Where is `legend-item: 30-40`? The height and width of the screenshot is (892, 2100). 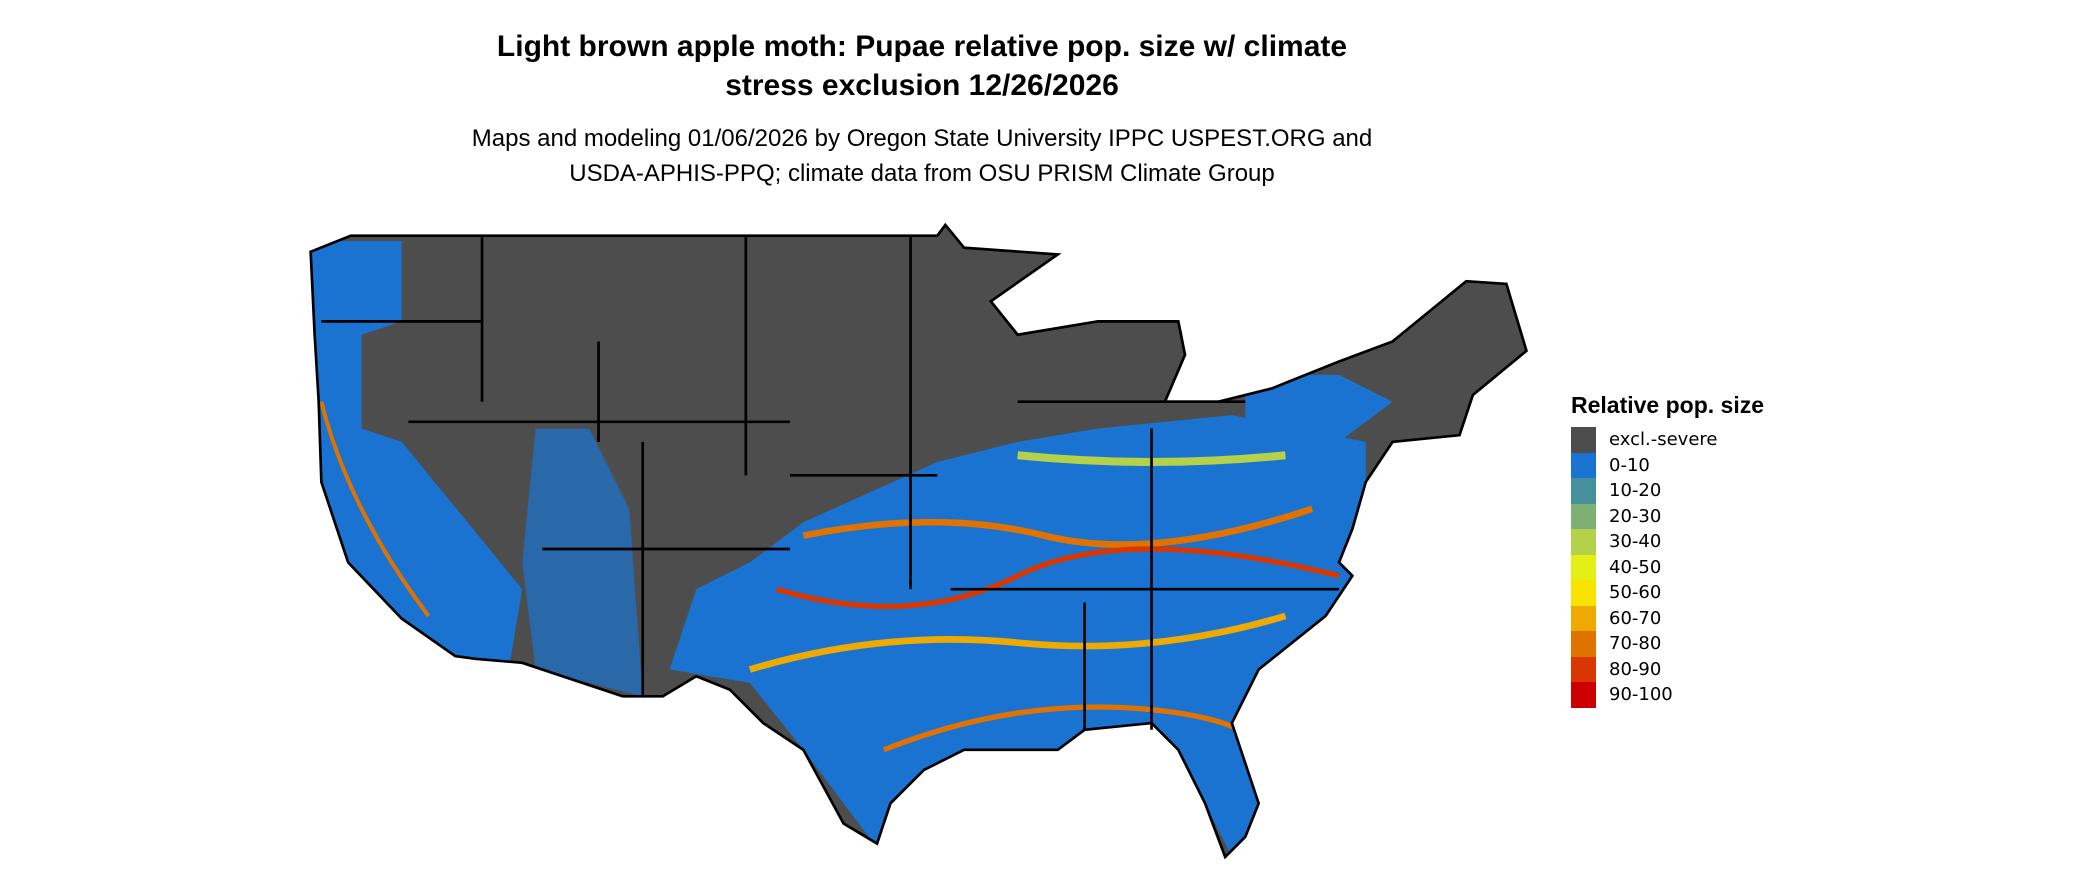 legend-item: 30-40 is located at coordinates (1667, 542).